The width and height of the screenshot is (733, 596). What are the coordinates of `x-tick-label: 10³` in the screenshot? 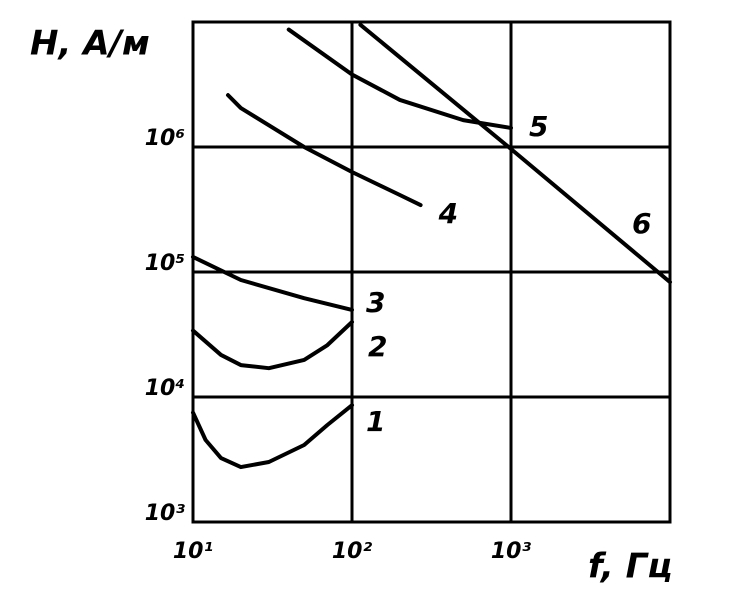 It's located at (511, 551).